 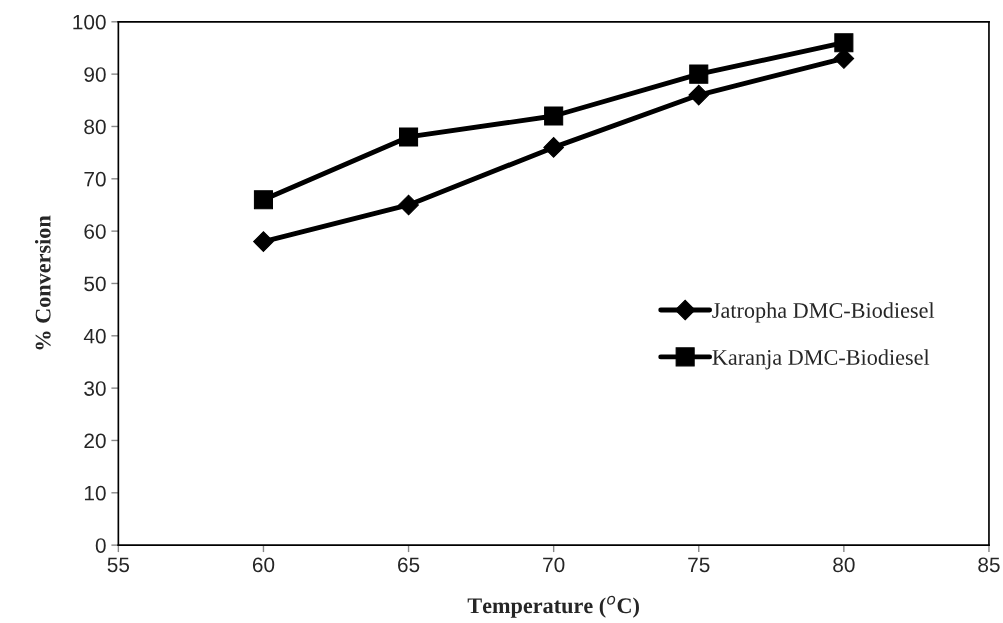 What do you see at coordinates (823, 312) in the screenshot?
I see `legend-label: Jatropha DMC-Biodiesel` at bounding box center [823, 312].